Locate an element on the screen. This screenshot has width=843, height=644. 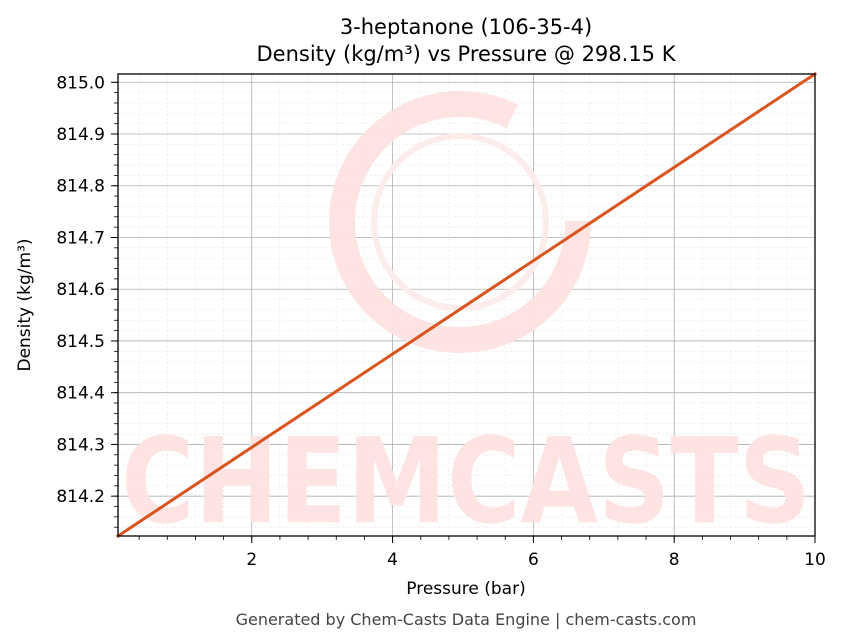
y-tick-label: 815.0 is located at coordinates (80, 83).